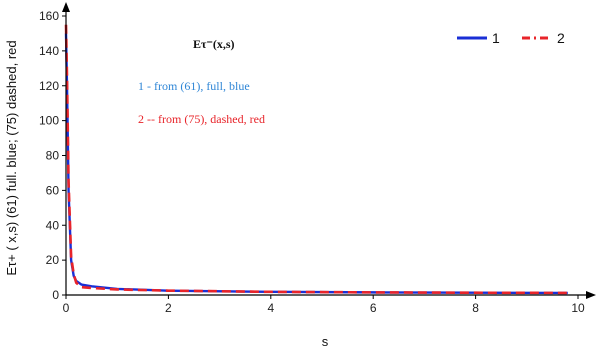 This screenshot has height=354, width=597. I want to click on y-axis-arrow-icon, so click(66, 7).